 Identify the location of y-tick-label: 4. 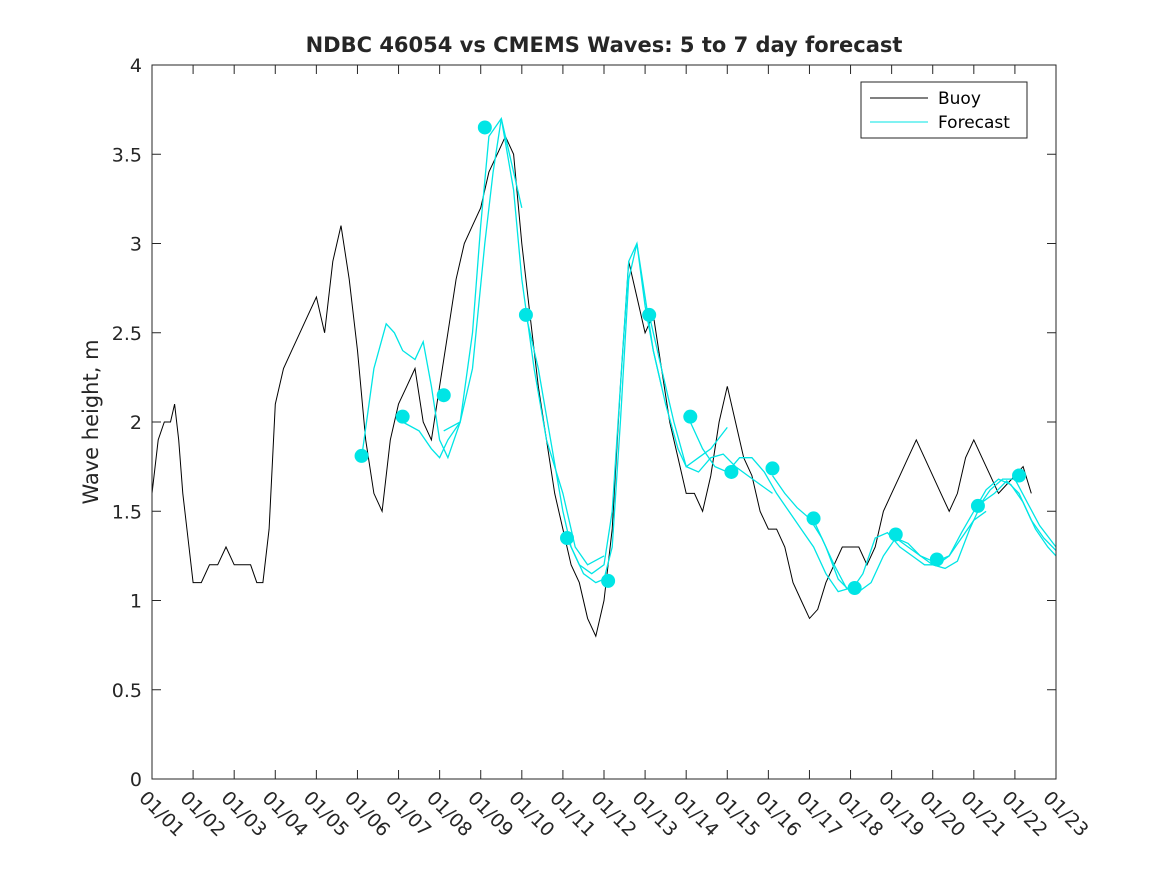
(136, 66).